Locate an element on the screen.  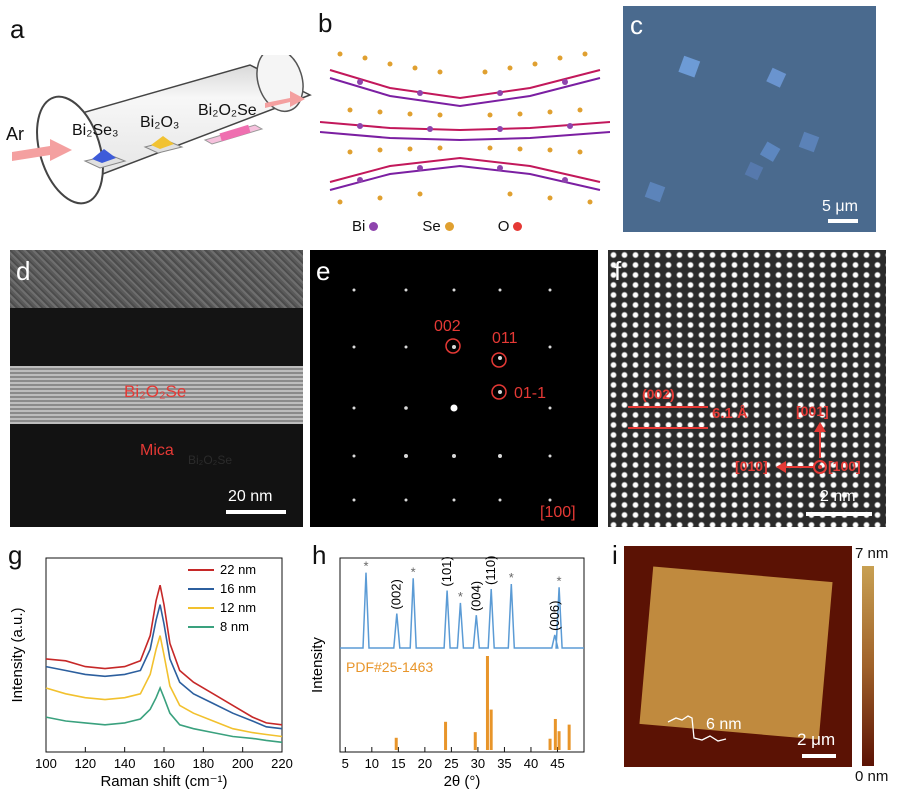
hrtem-annotations is located at coordinates (727, 440).